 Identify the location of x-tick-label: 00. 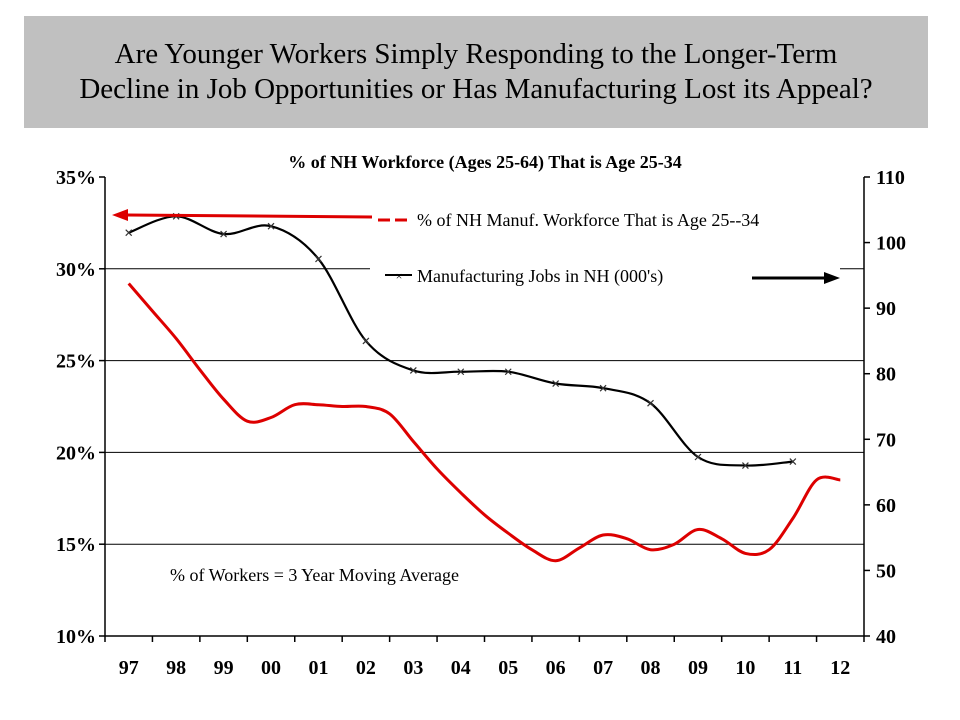
(271, 668).